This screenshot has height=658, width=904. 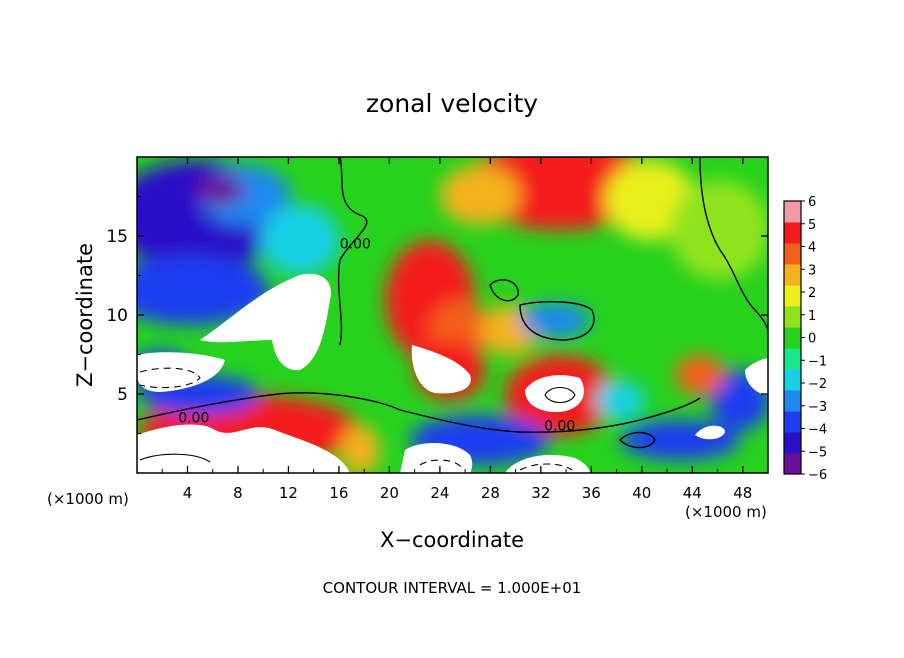 What do you see at coordinates (817, 430) in the screenshot?
I see `colorbar-tick-label: −4` at bounding box center [817, 430].